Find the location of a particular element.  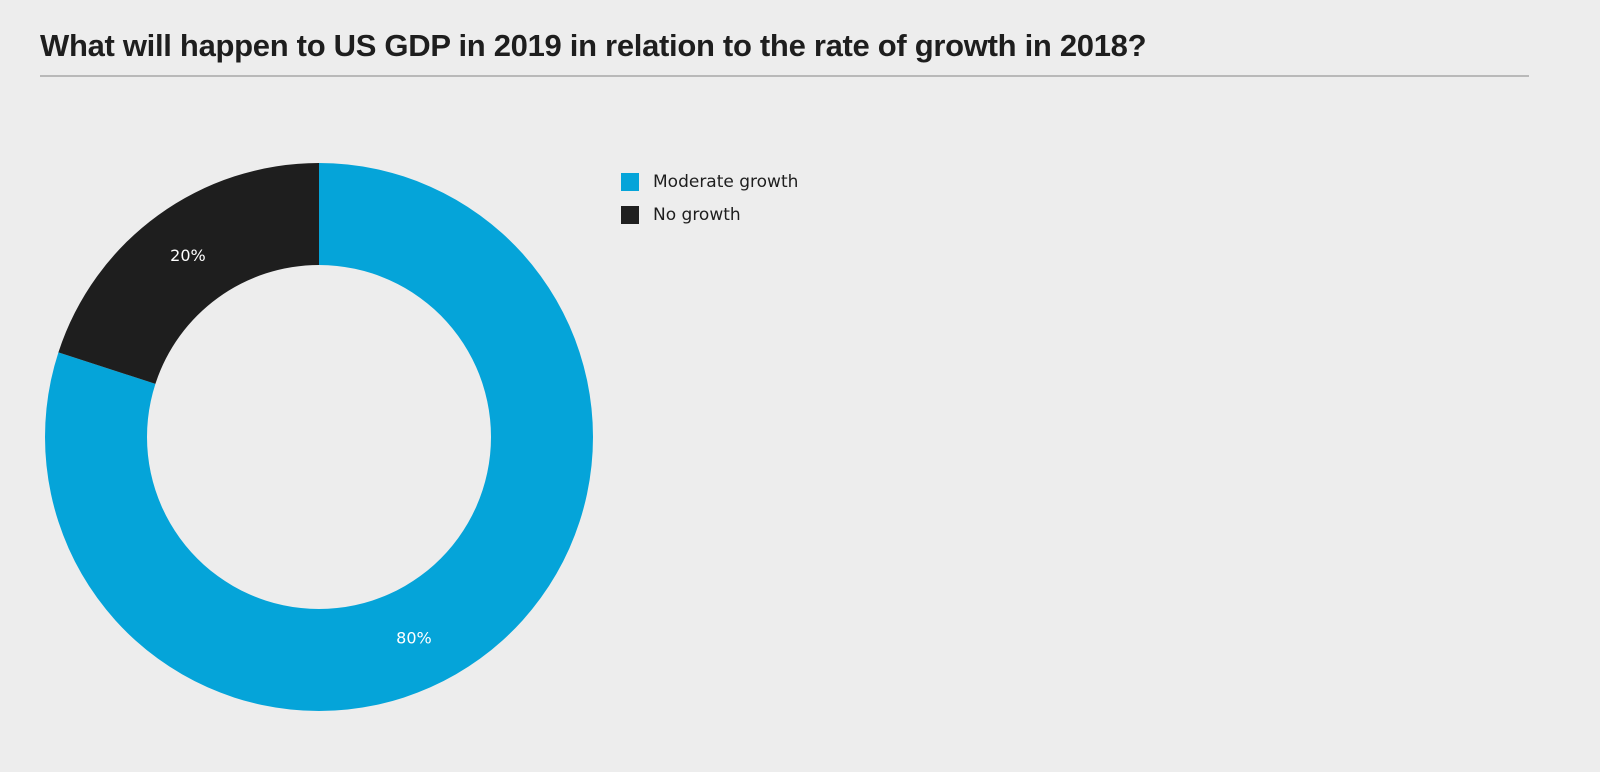

legend-item-moderate-growth: Moderate growth is located at coordinates (709, 181).